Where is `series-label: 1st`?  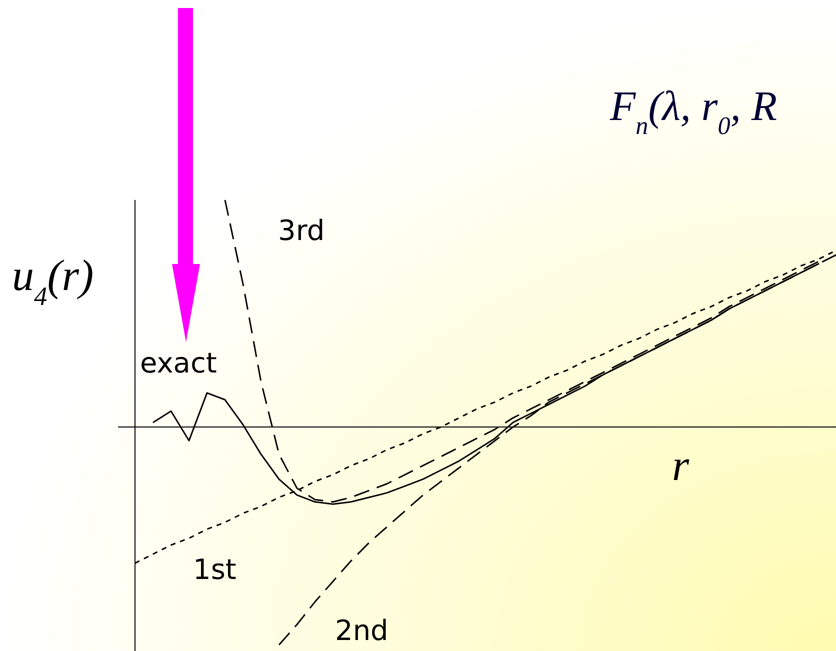 series-label: 1st is located at coordinates (214, 569).